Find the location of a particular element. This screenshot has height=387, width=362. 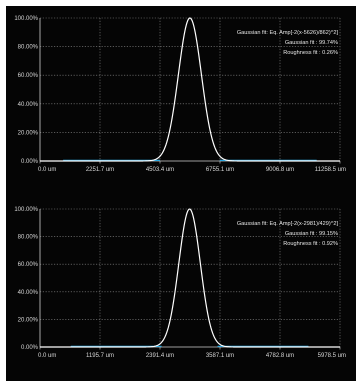

x-tick-label: 4782.8 um is located at coordinates (280, 356).